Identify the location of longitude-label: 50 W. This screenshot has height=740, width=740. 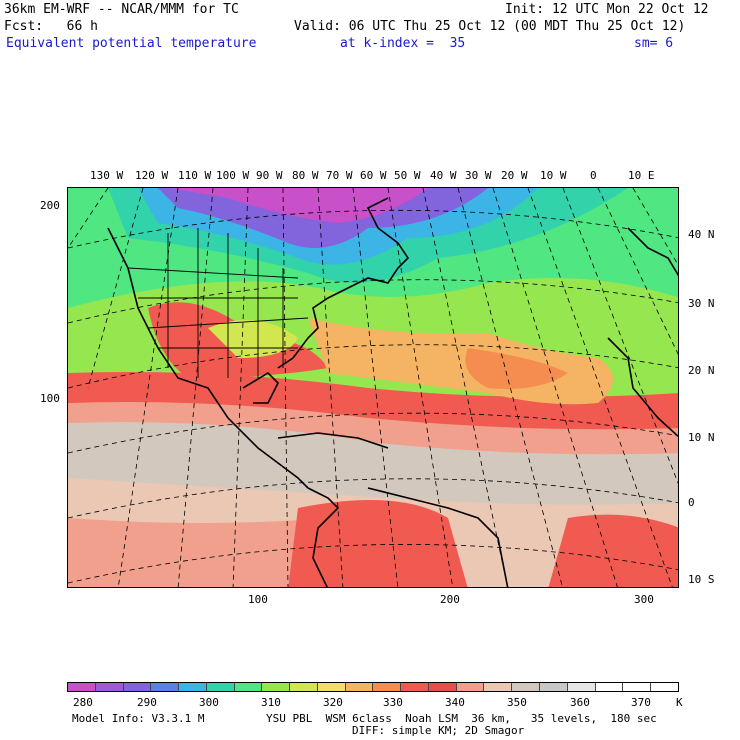
(407, 175).